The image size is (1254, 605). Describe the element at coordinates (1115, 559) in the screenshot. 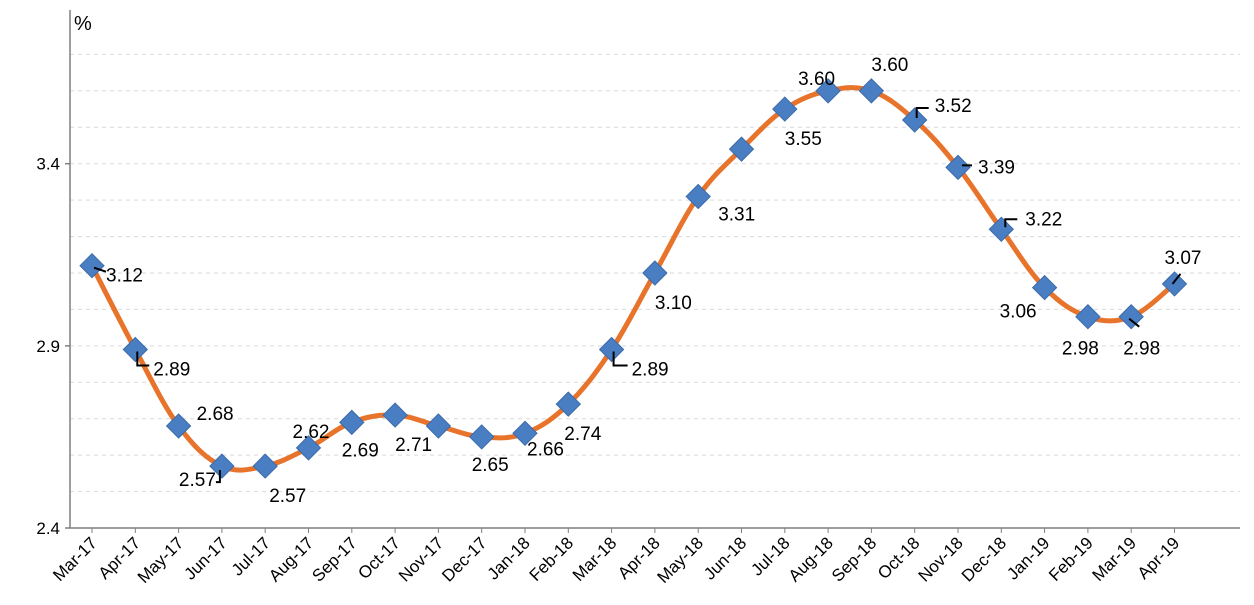

I see `x-tick-label: Mar-19` at that location.